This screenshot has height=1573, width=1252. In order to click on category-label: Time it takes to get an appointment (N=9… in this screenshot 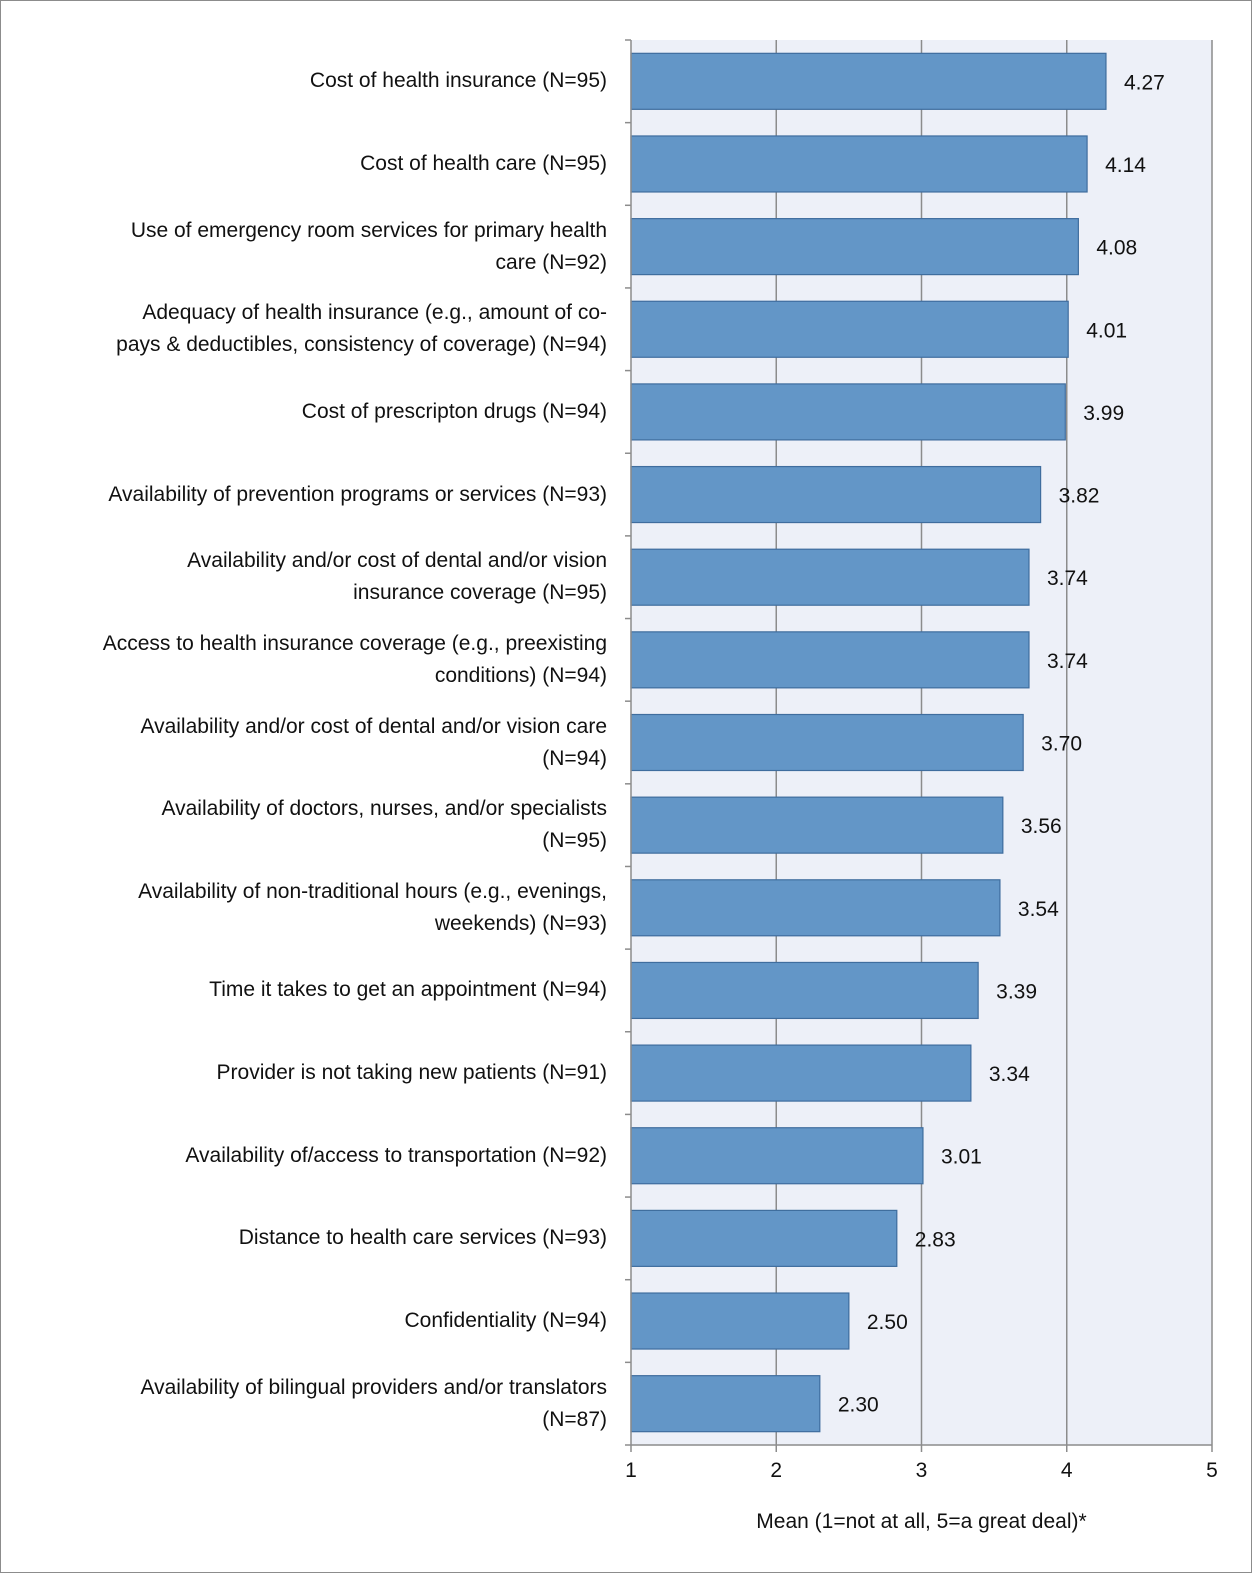, I will do `click(312, 990)`.